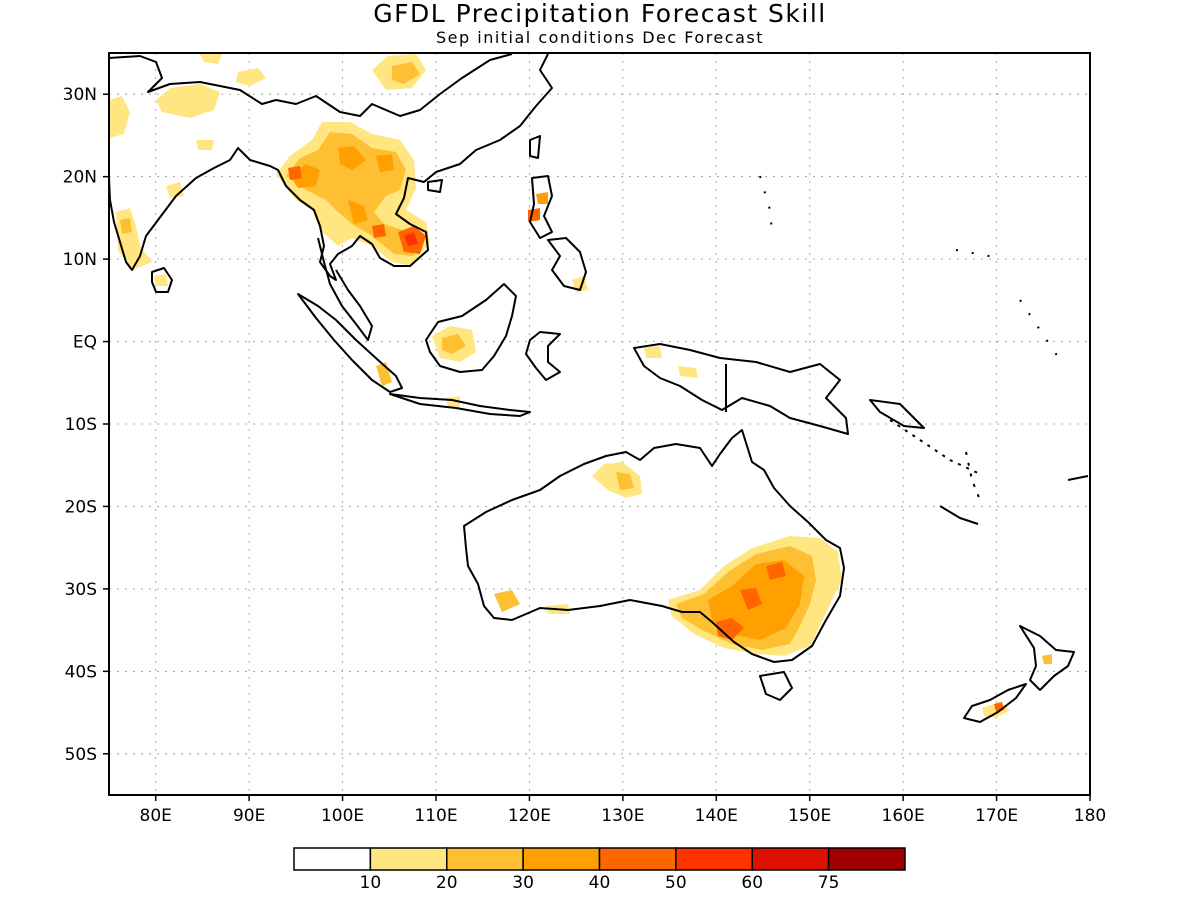  I want to click on colorbar-label: 50, so click(676, 883).